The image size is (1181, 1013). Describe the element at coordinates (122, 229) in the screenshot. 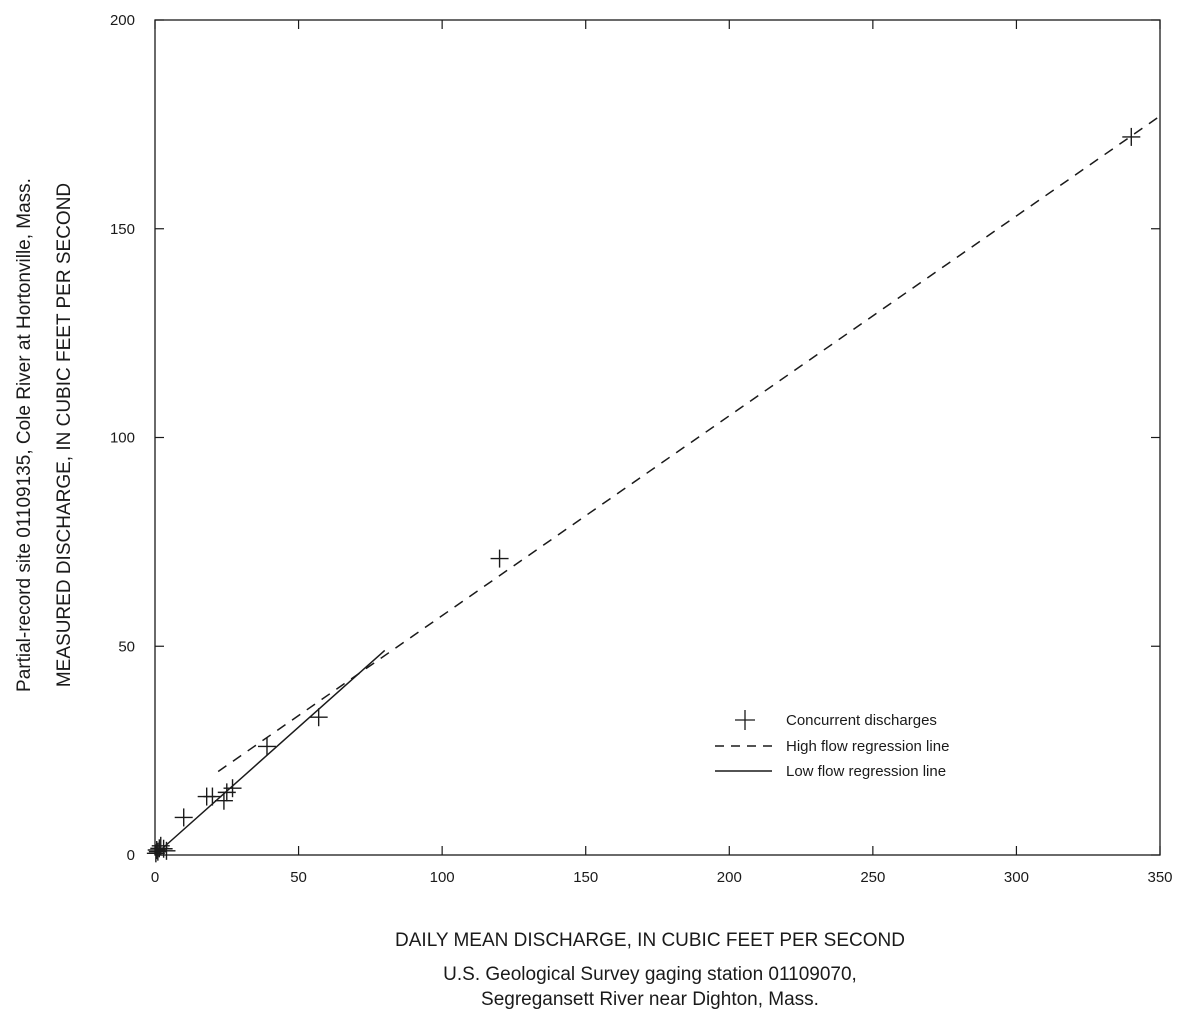

I see `y-tick-label: 150` at that location.